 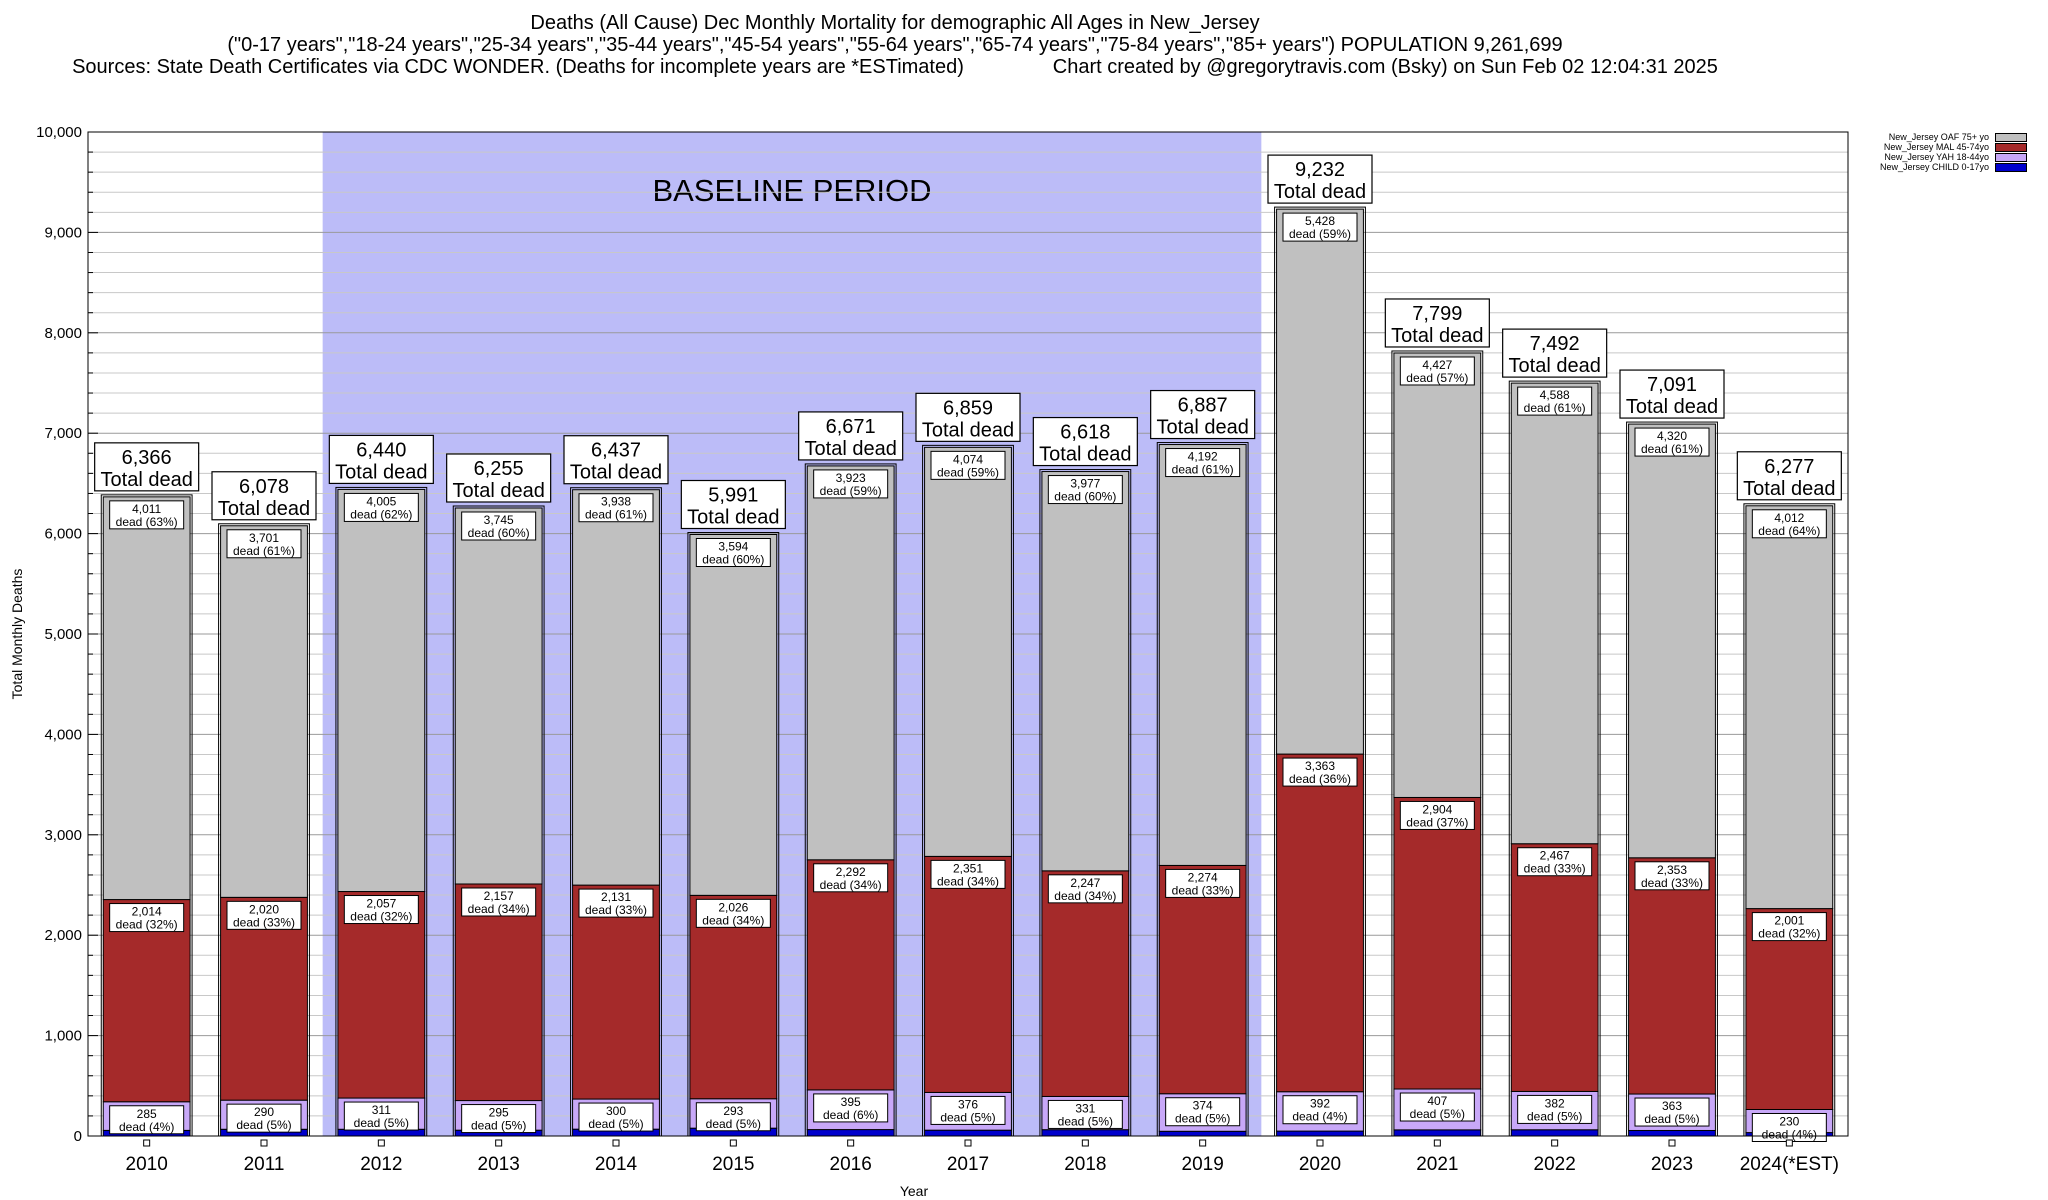 What do you see at coordinates (2011, 147) in the screenshot?
I see `legend-swatch-mal` at bounding box center [2011, 147].